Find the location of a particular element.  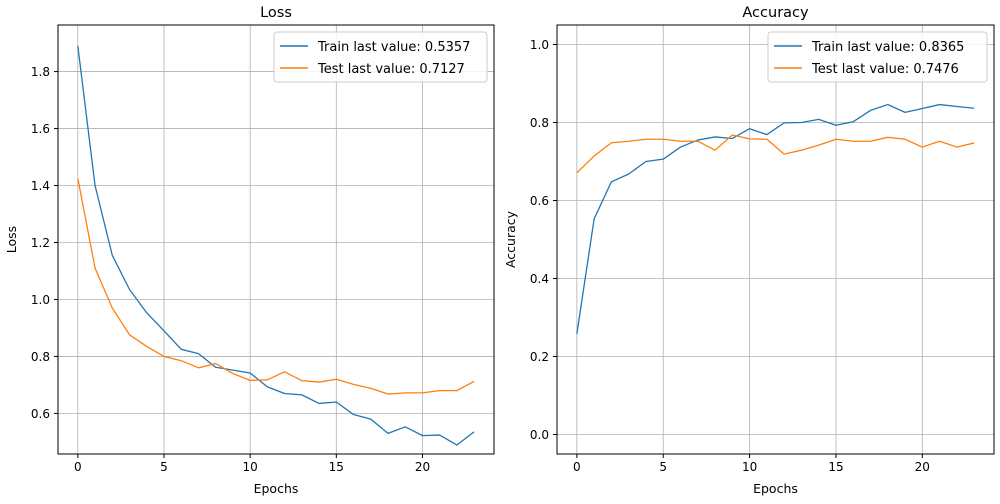

x-tick-label: 0 is located at coordinates (78, 467).